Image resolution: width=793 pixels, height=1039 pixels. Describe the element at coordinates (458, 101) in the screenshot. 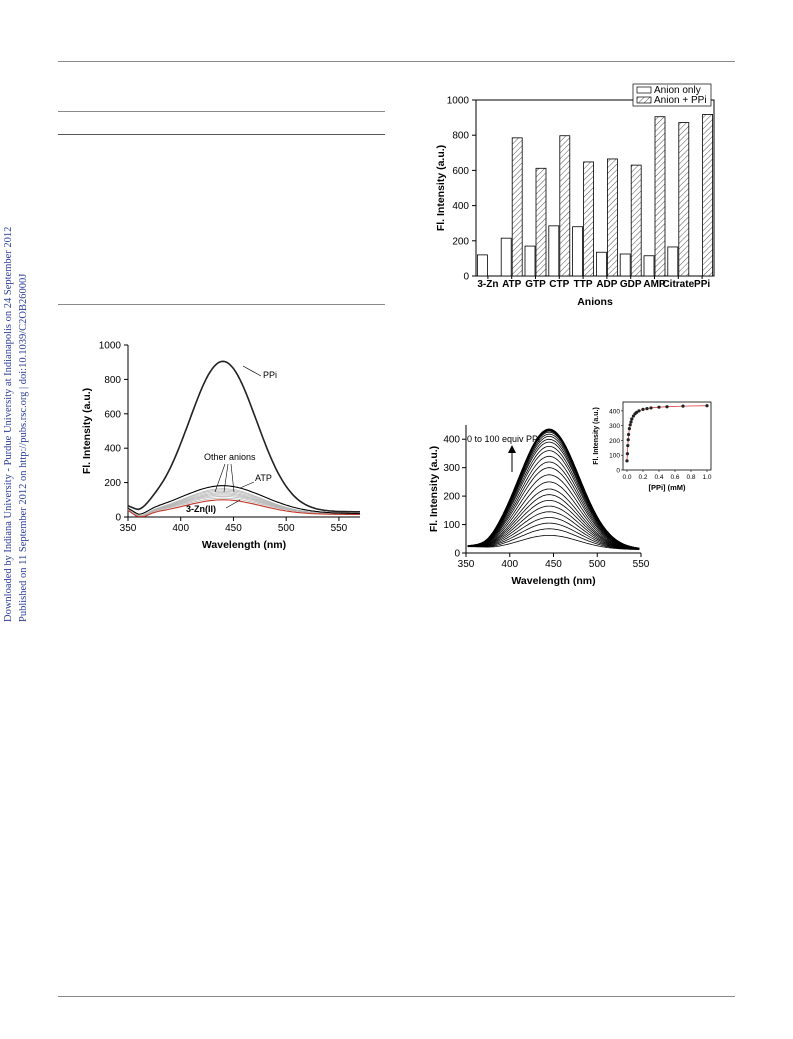

I see `bar-y-tick-label: 1000` at that location.